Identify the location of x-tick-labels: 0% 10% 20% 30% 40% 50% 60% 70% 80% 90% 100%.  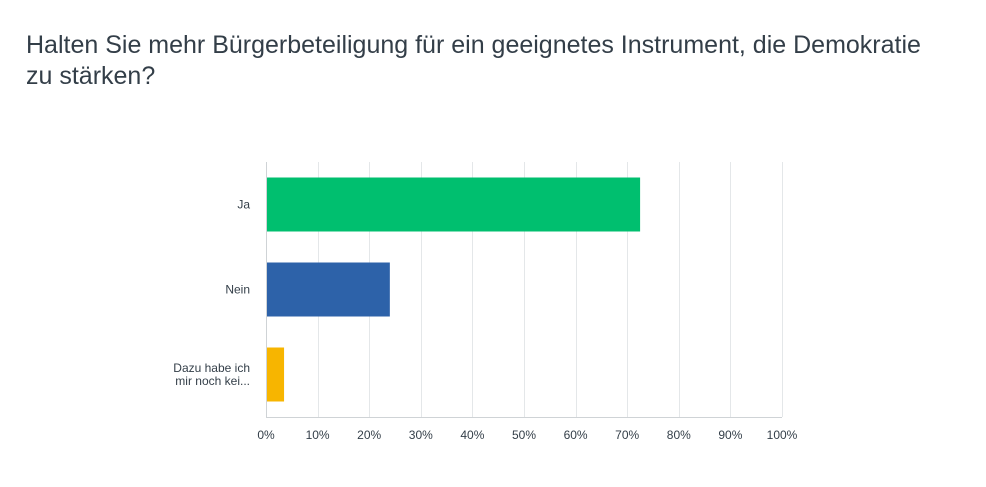
(527, 435).